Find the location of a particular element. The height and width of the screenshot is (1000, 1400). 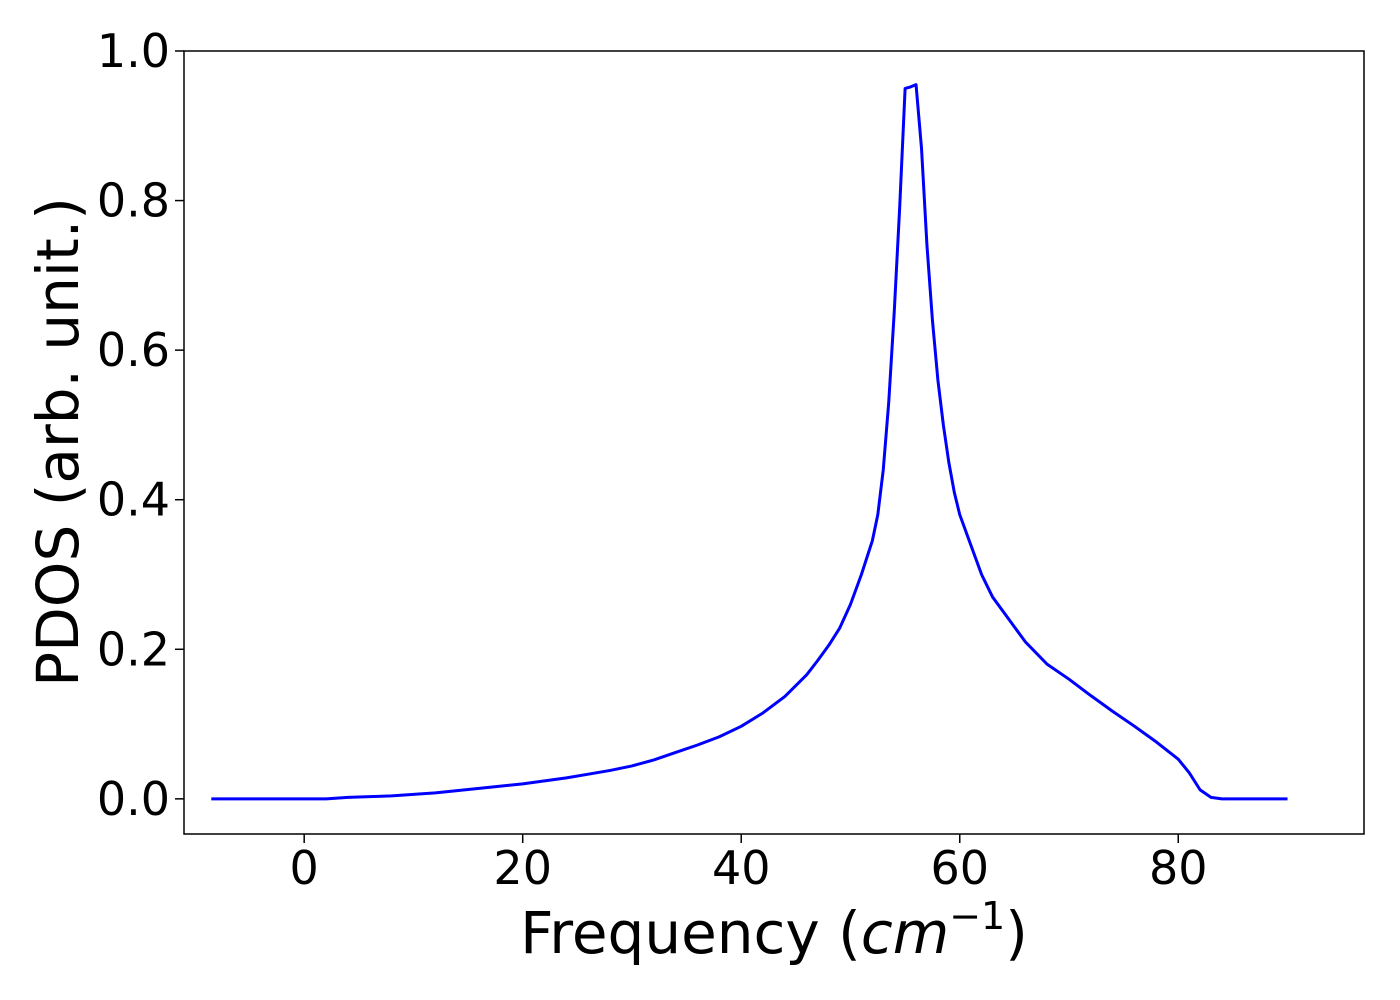

x-axis-label: Frequency (cm−1) is located at coordinates (774, 930).